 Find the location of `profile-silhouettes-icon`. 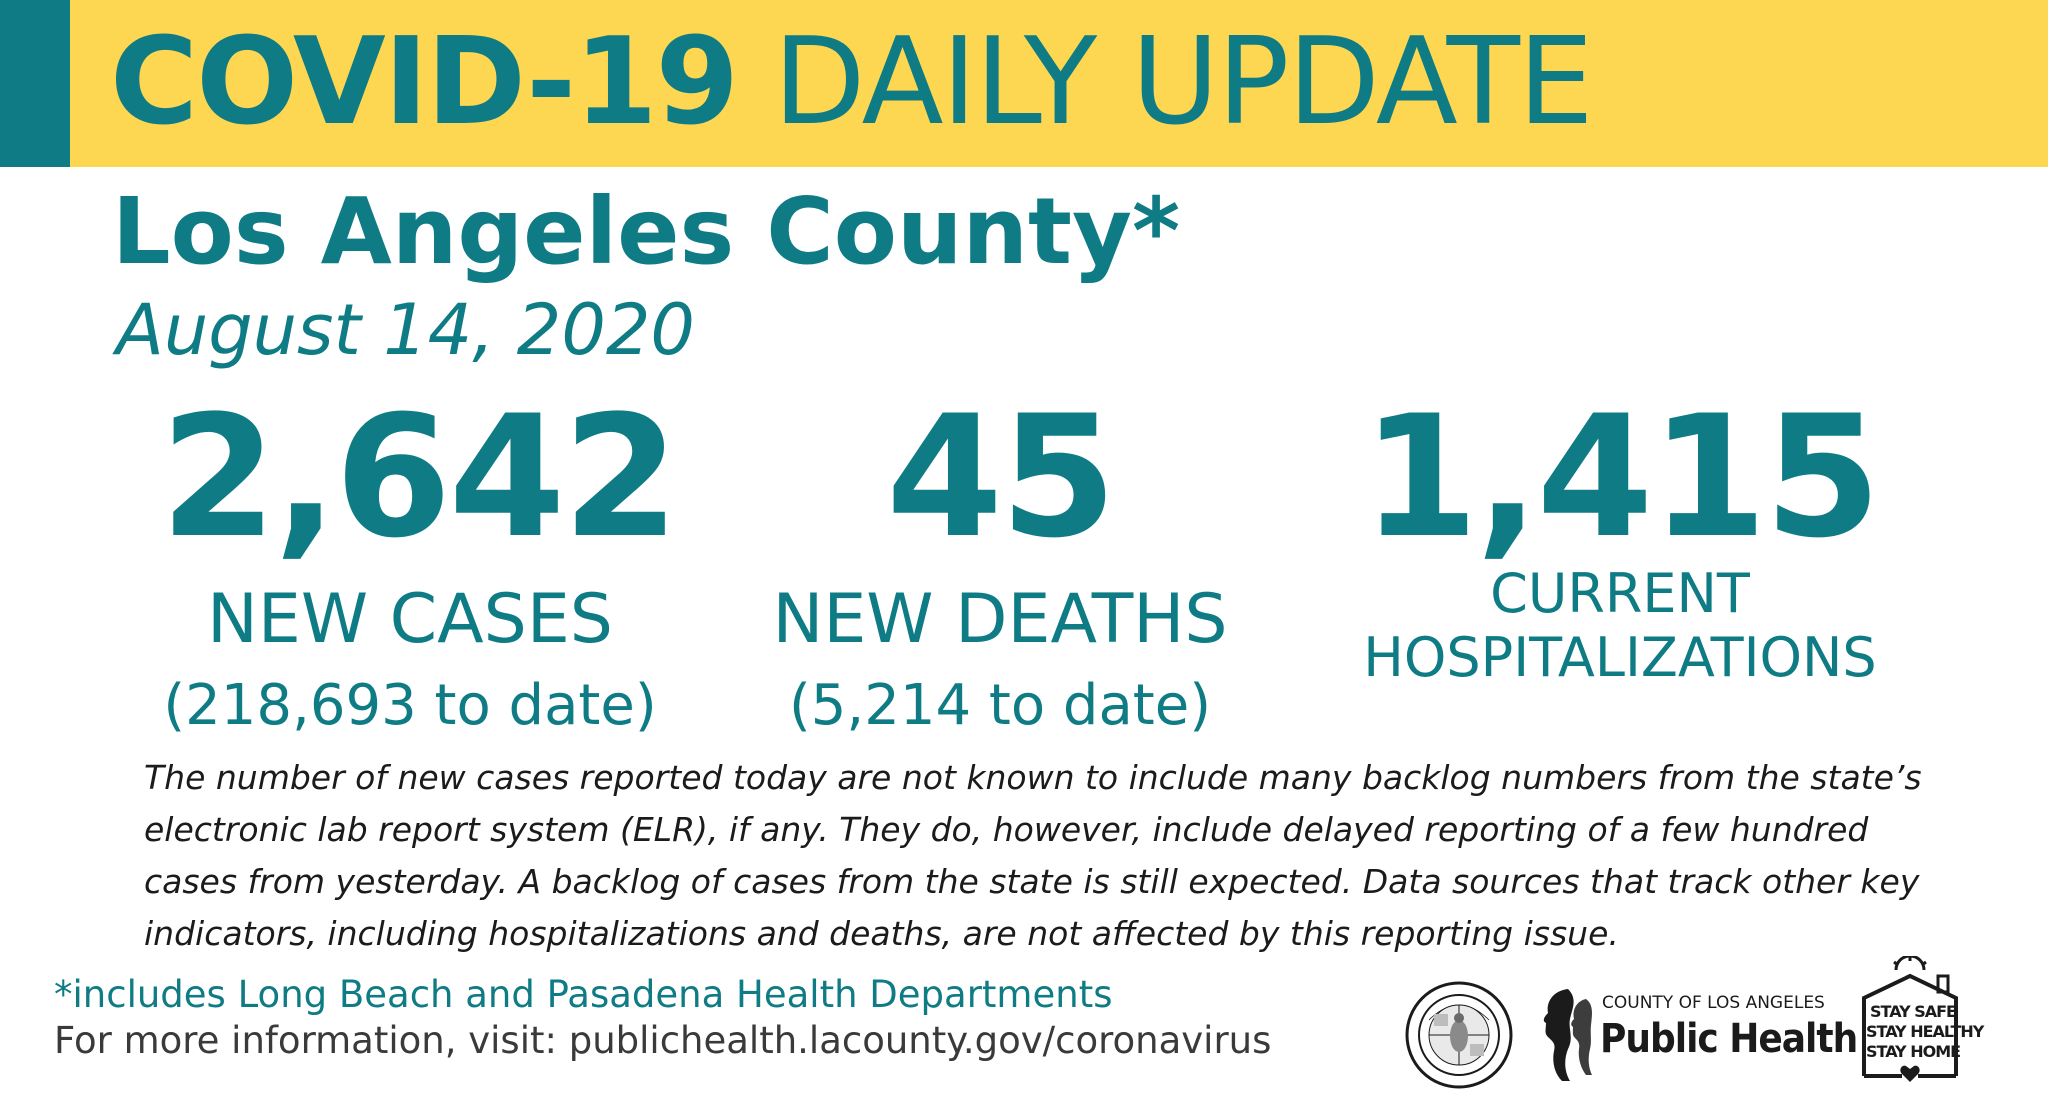

profile-silhouettes-icon is located at coordinates (1567, 1035).